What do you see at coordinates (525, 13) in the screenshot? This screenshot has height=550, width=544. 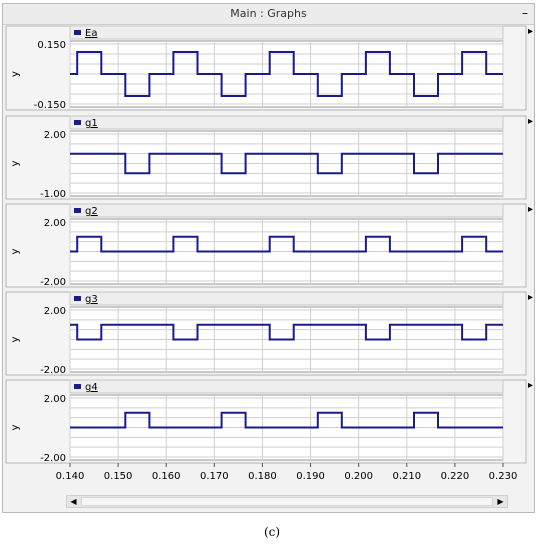 I see `minimize-button: –` at bounding box center [525, 13].